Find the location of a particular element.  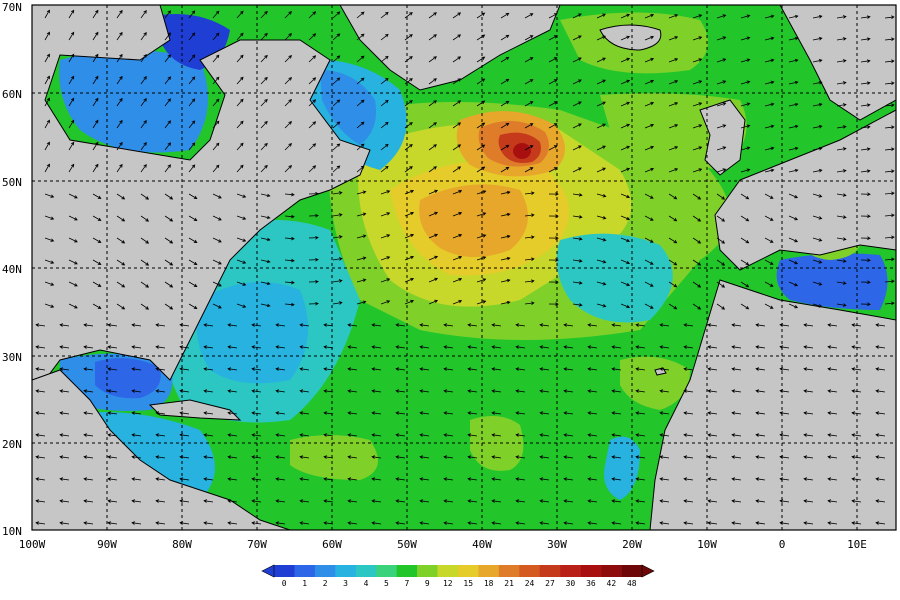

lon-label-80w: 80W is located at coordinates (182, 544).